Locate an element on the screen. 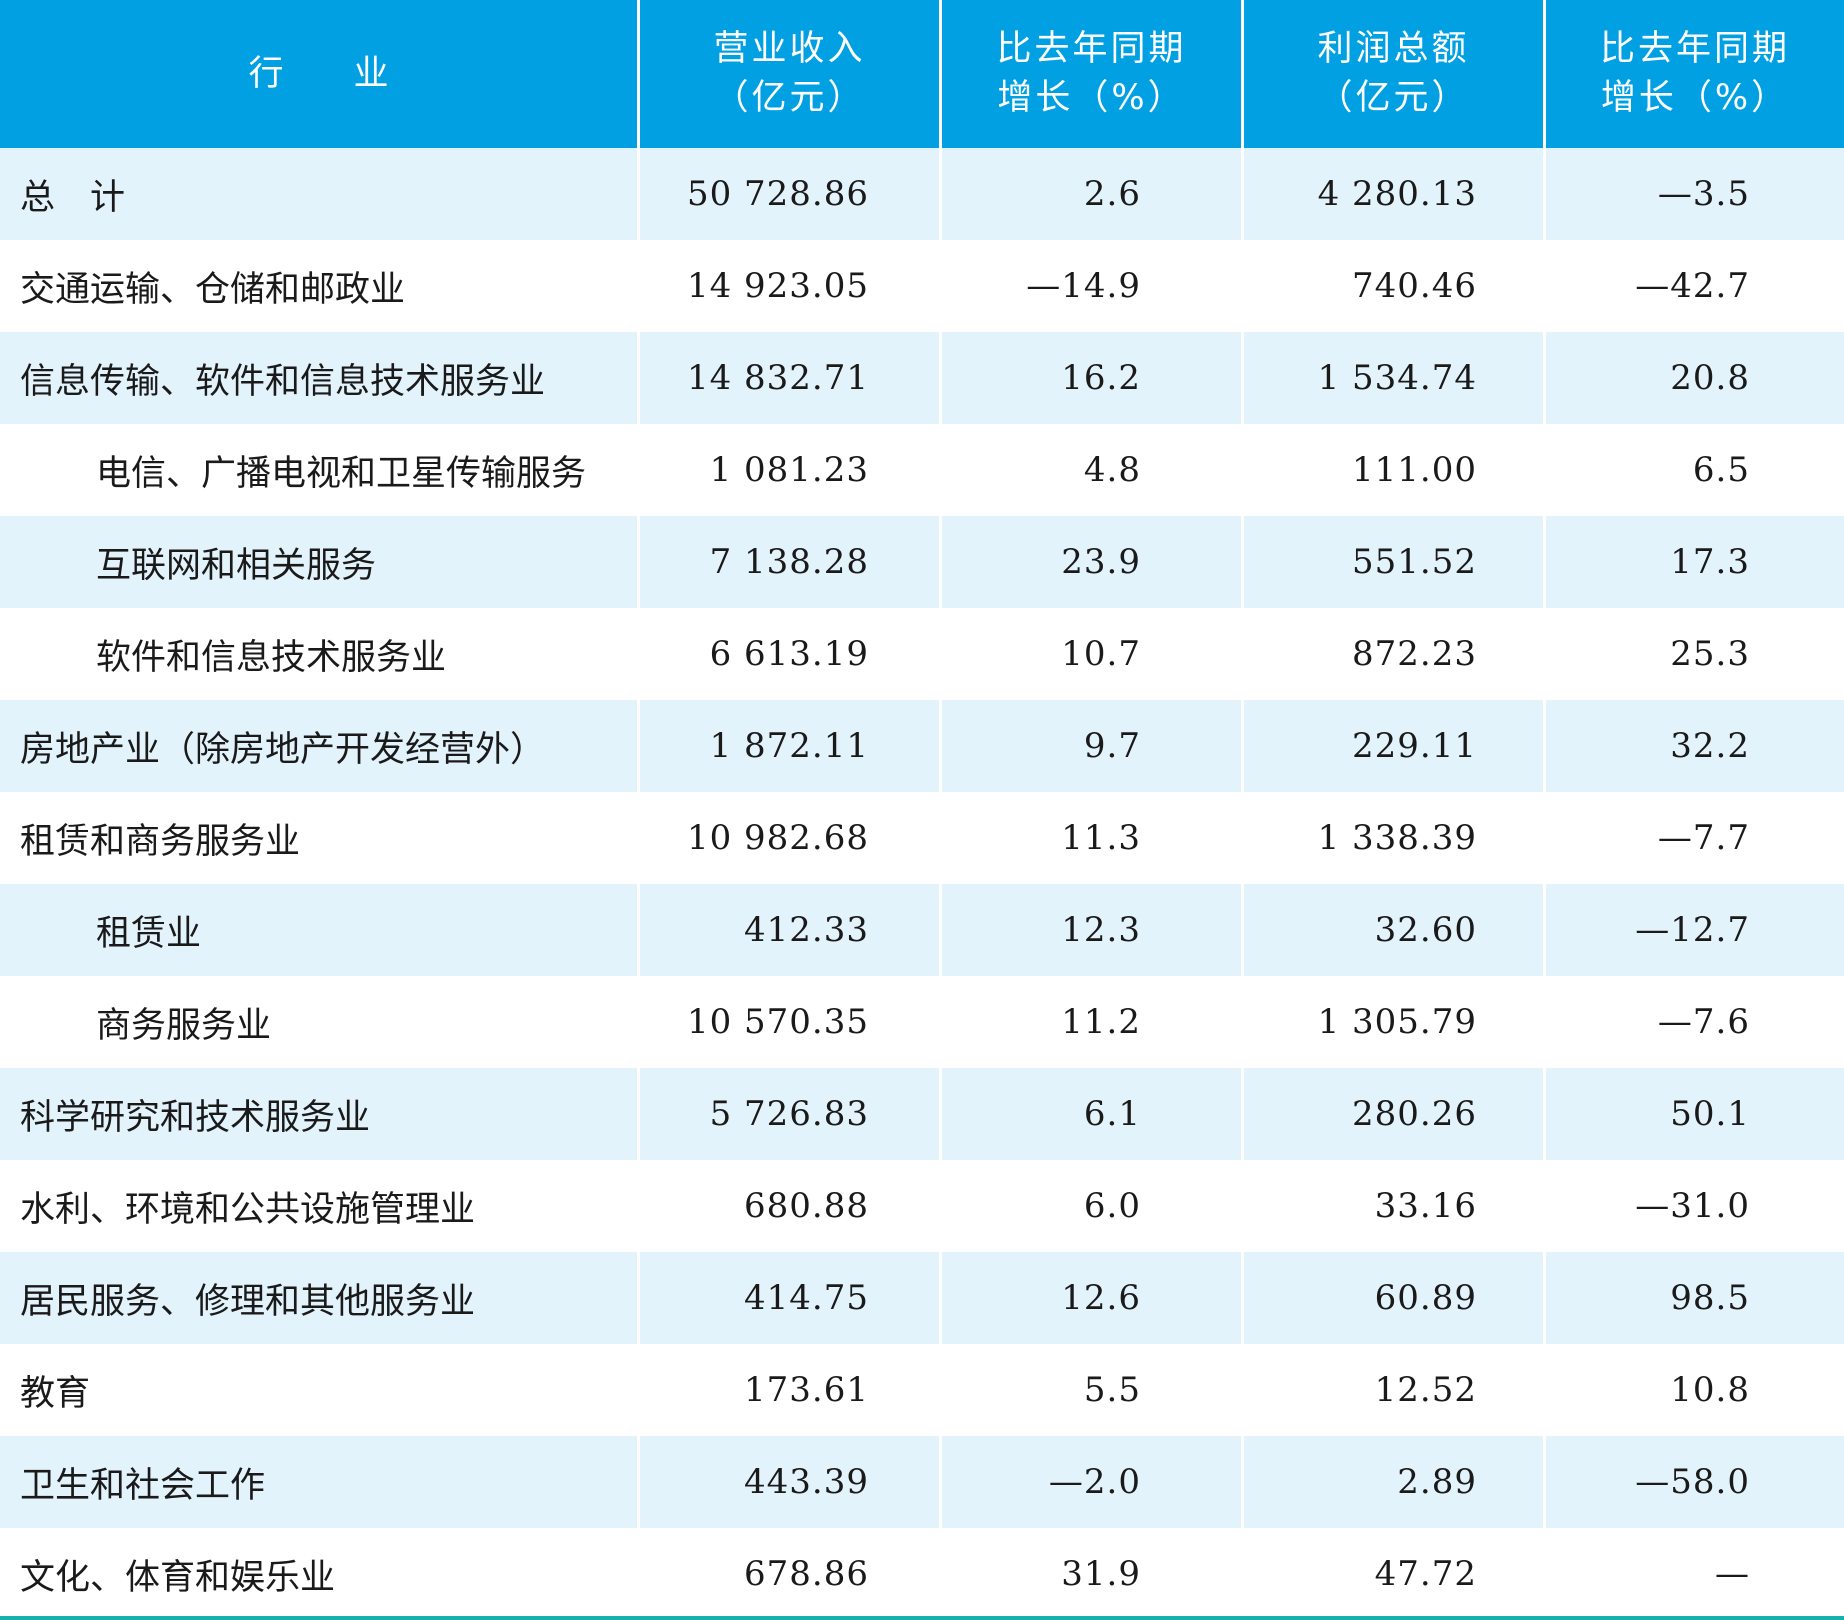  industry-name-cell: 水利、环境和公共设施管理业 is located at coordinates (320, 1206).